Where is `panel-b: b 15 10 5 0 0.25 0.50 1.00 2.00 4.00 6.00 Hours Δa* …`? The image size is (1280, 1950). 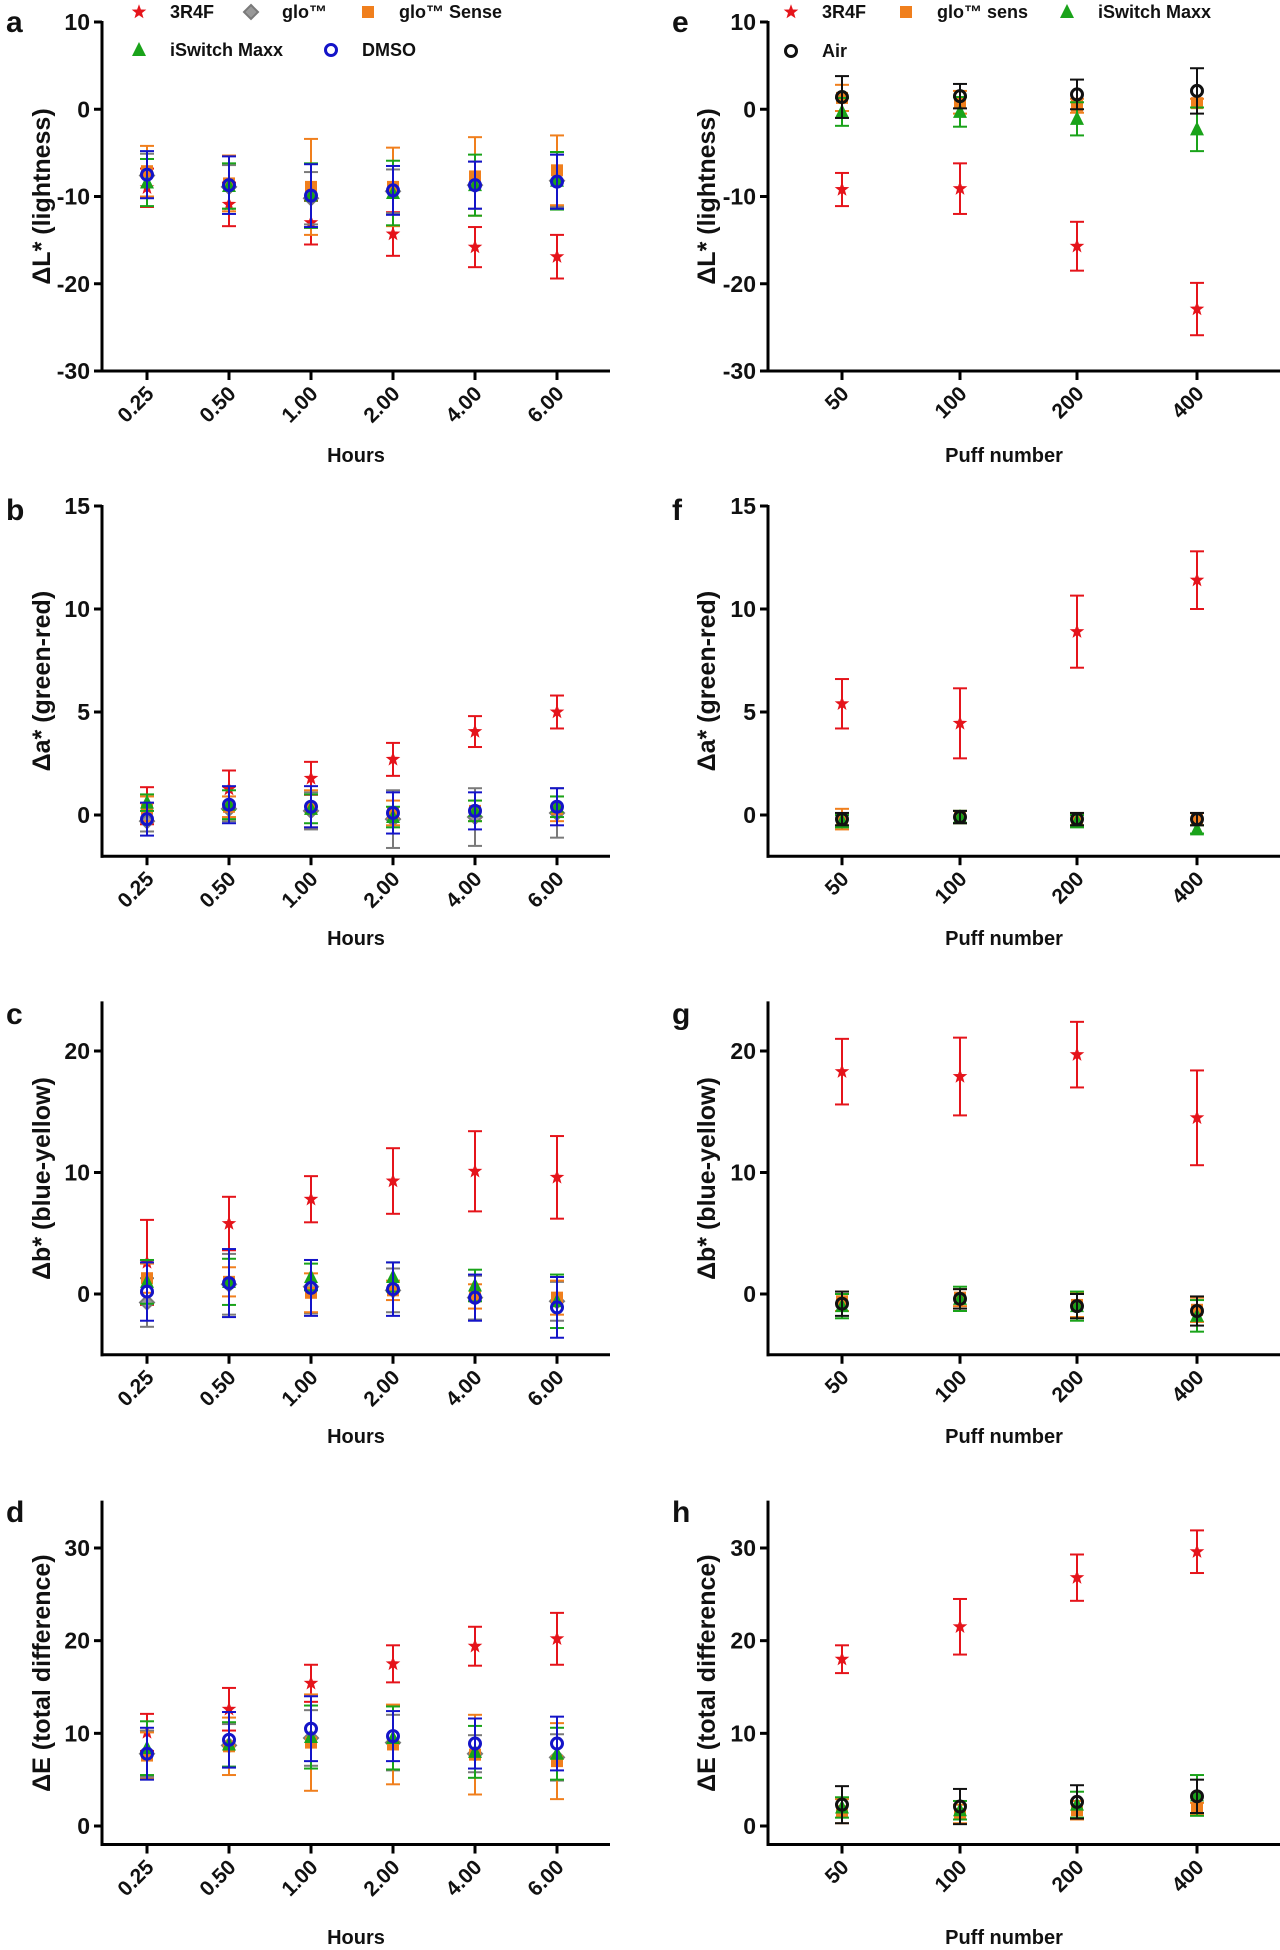 panel-b: b 15 10 5 0 0.25 0.50 1.00 2.00 4.00 6.00 Hours Δa* … is located at coordinates (308, 721).